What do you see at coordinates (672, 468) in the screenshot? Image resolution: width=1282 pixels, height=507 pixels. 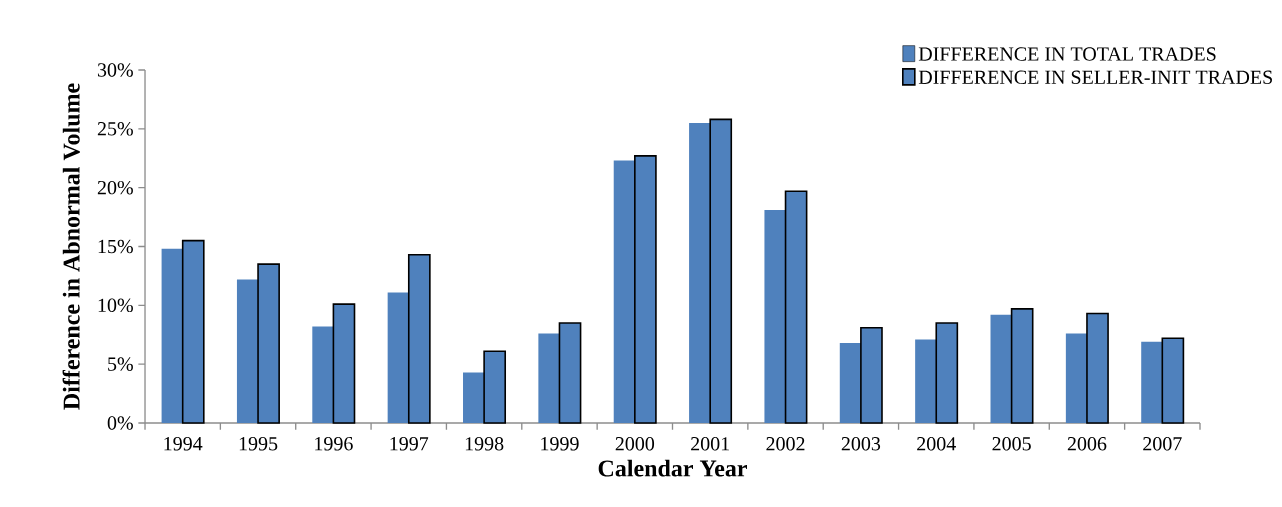 I see `x-axis-title: Calendar Year` at bounding box center [672, 468].